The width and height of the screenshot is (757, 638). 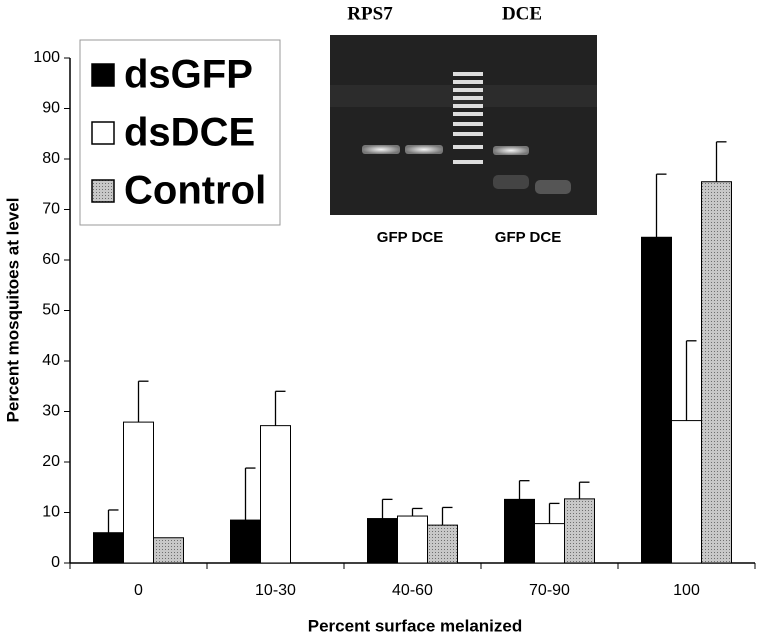 I want to click on x-tick-label: 0, so click(x=138, y=590).